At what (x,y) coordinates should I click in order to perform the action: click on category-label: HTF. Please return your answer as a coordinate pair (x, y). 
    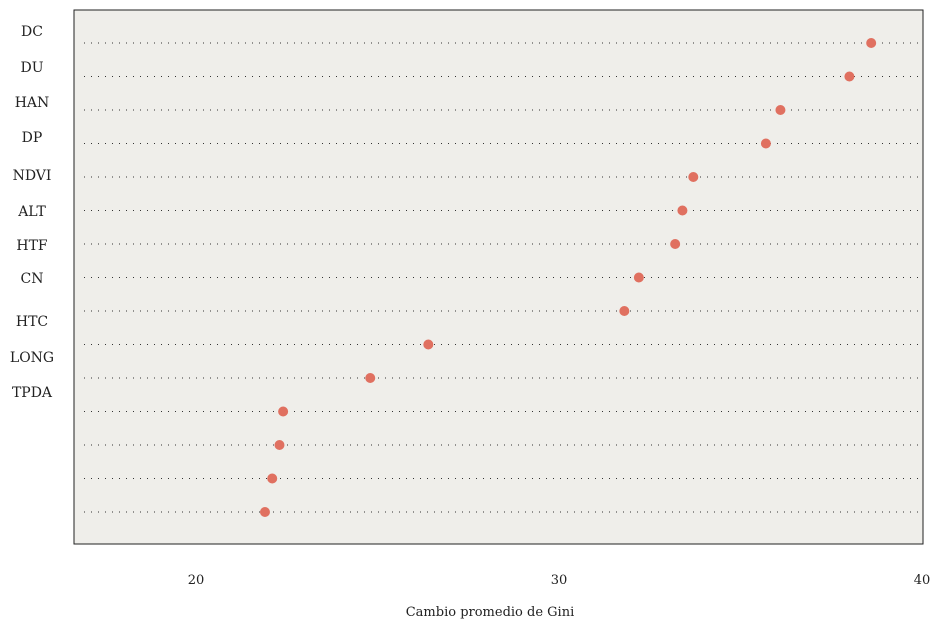
    Looking at the image, I should click on (32, 246).